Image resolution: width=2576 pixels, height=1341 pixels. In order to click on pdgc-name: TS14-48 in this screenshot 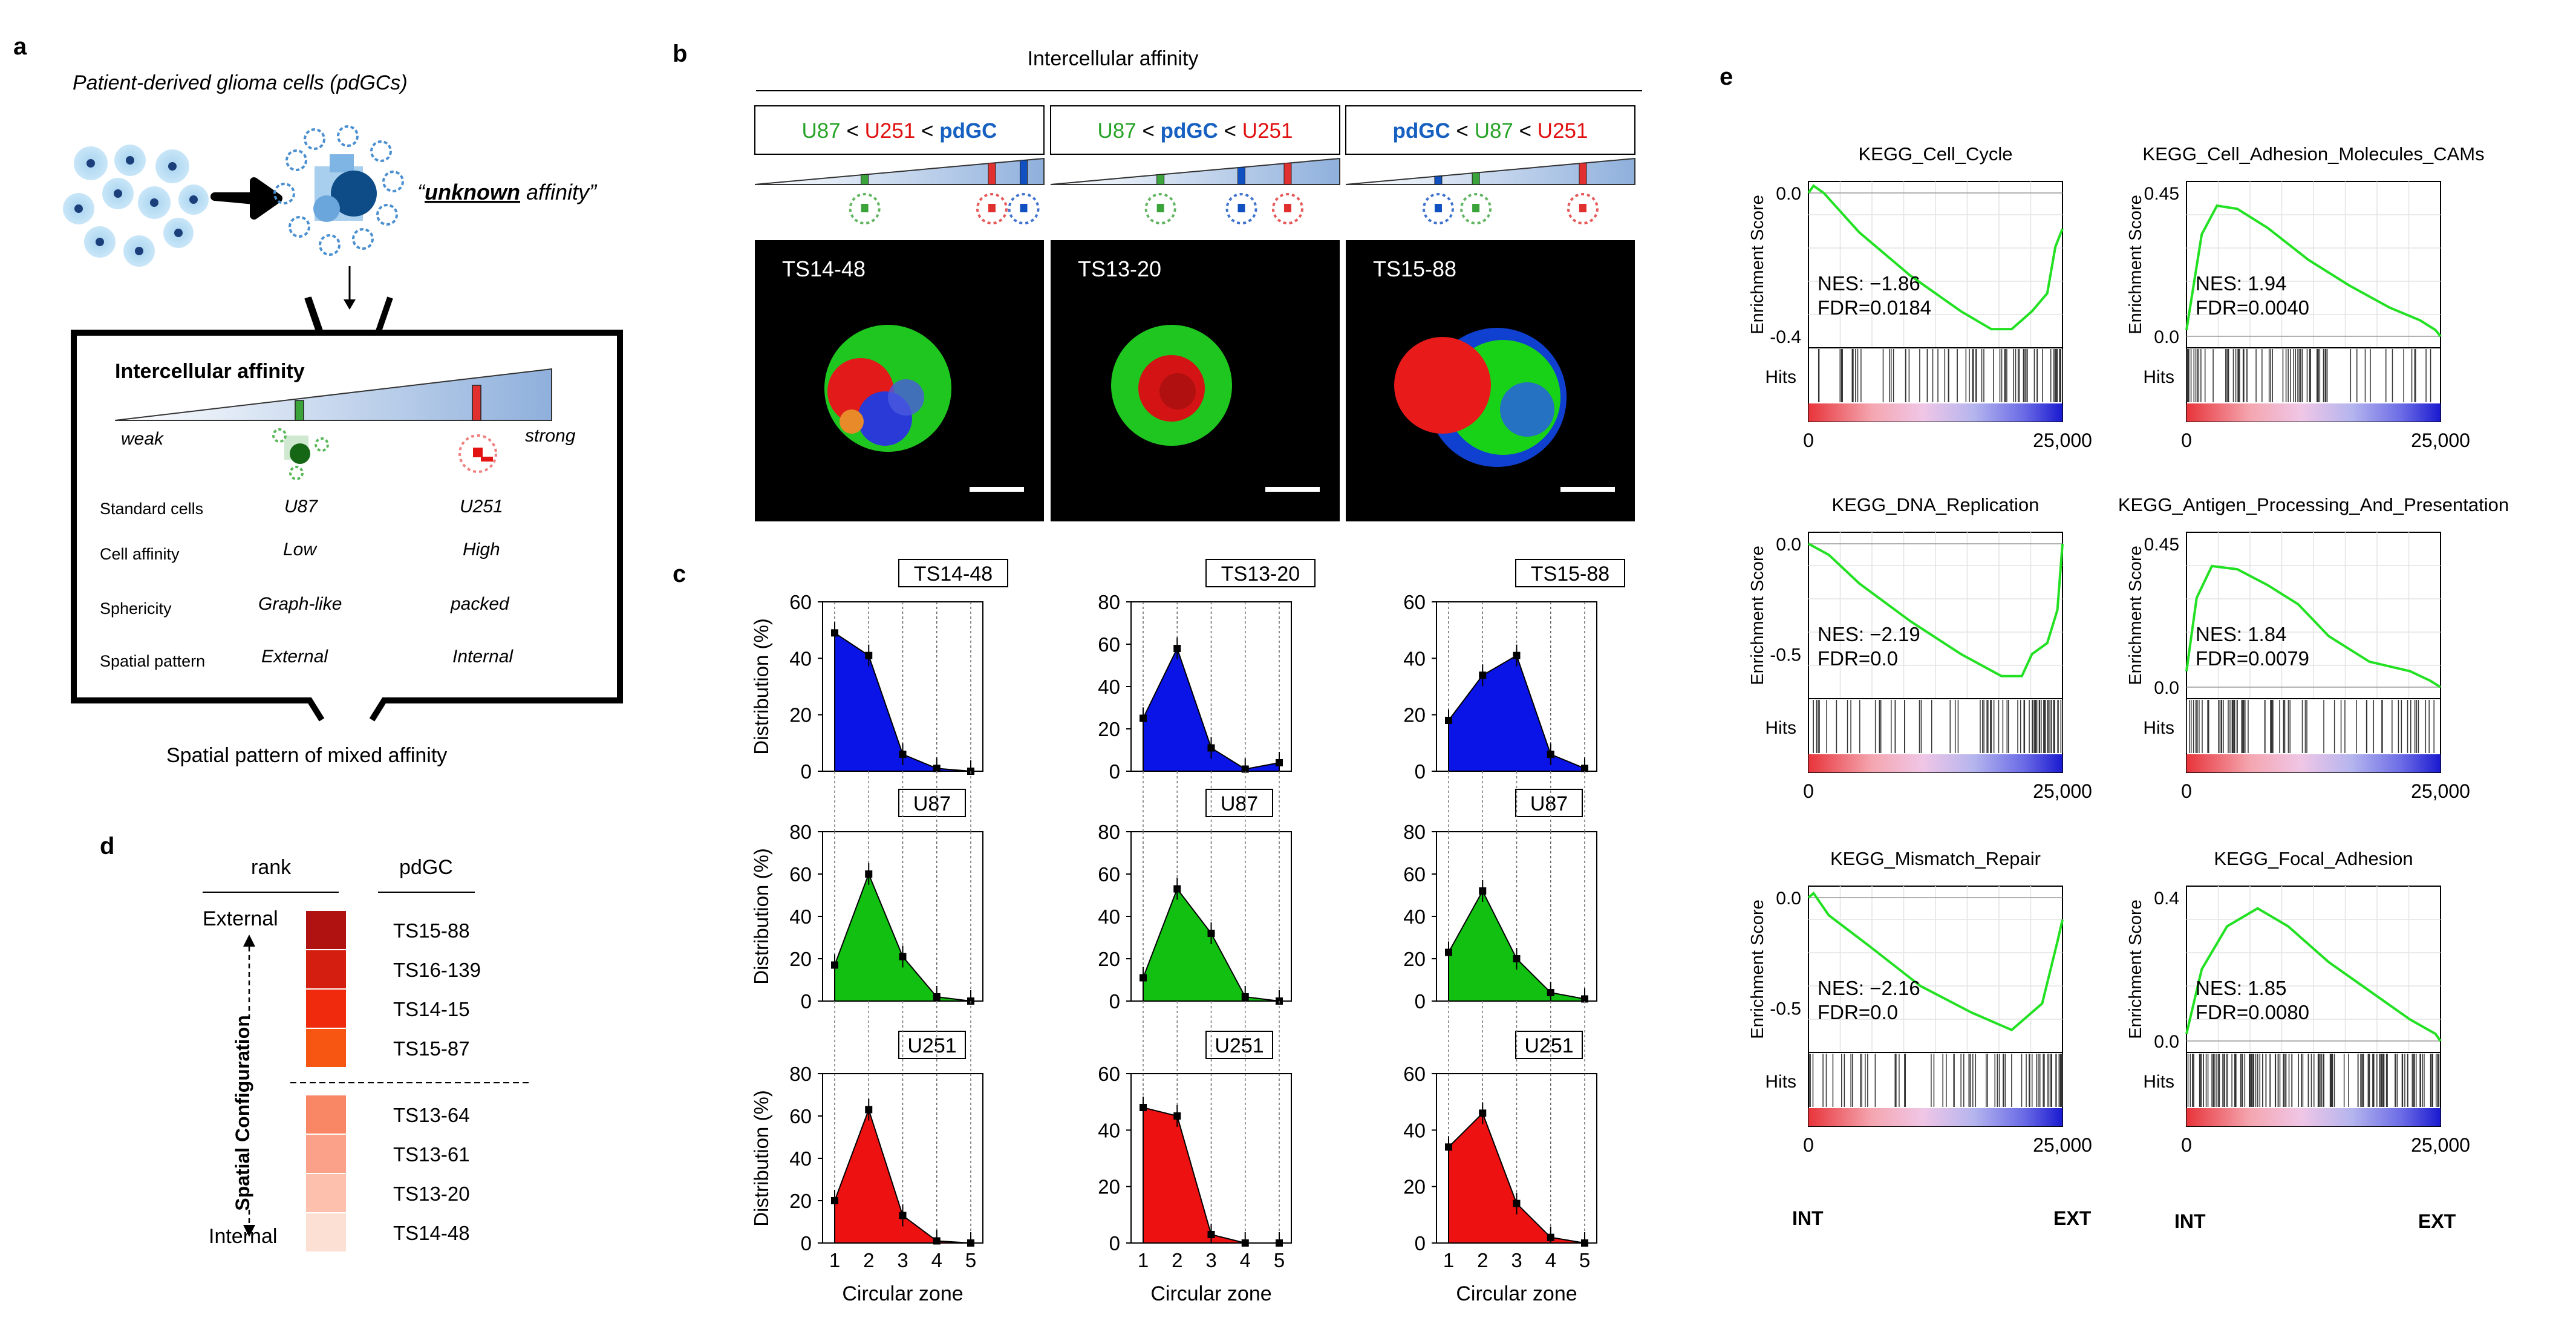, I will do `click(431, 1233)`.